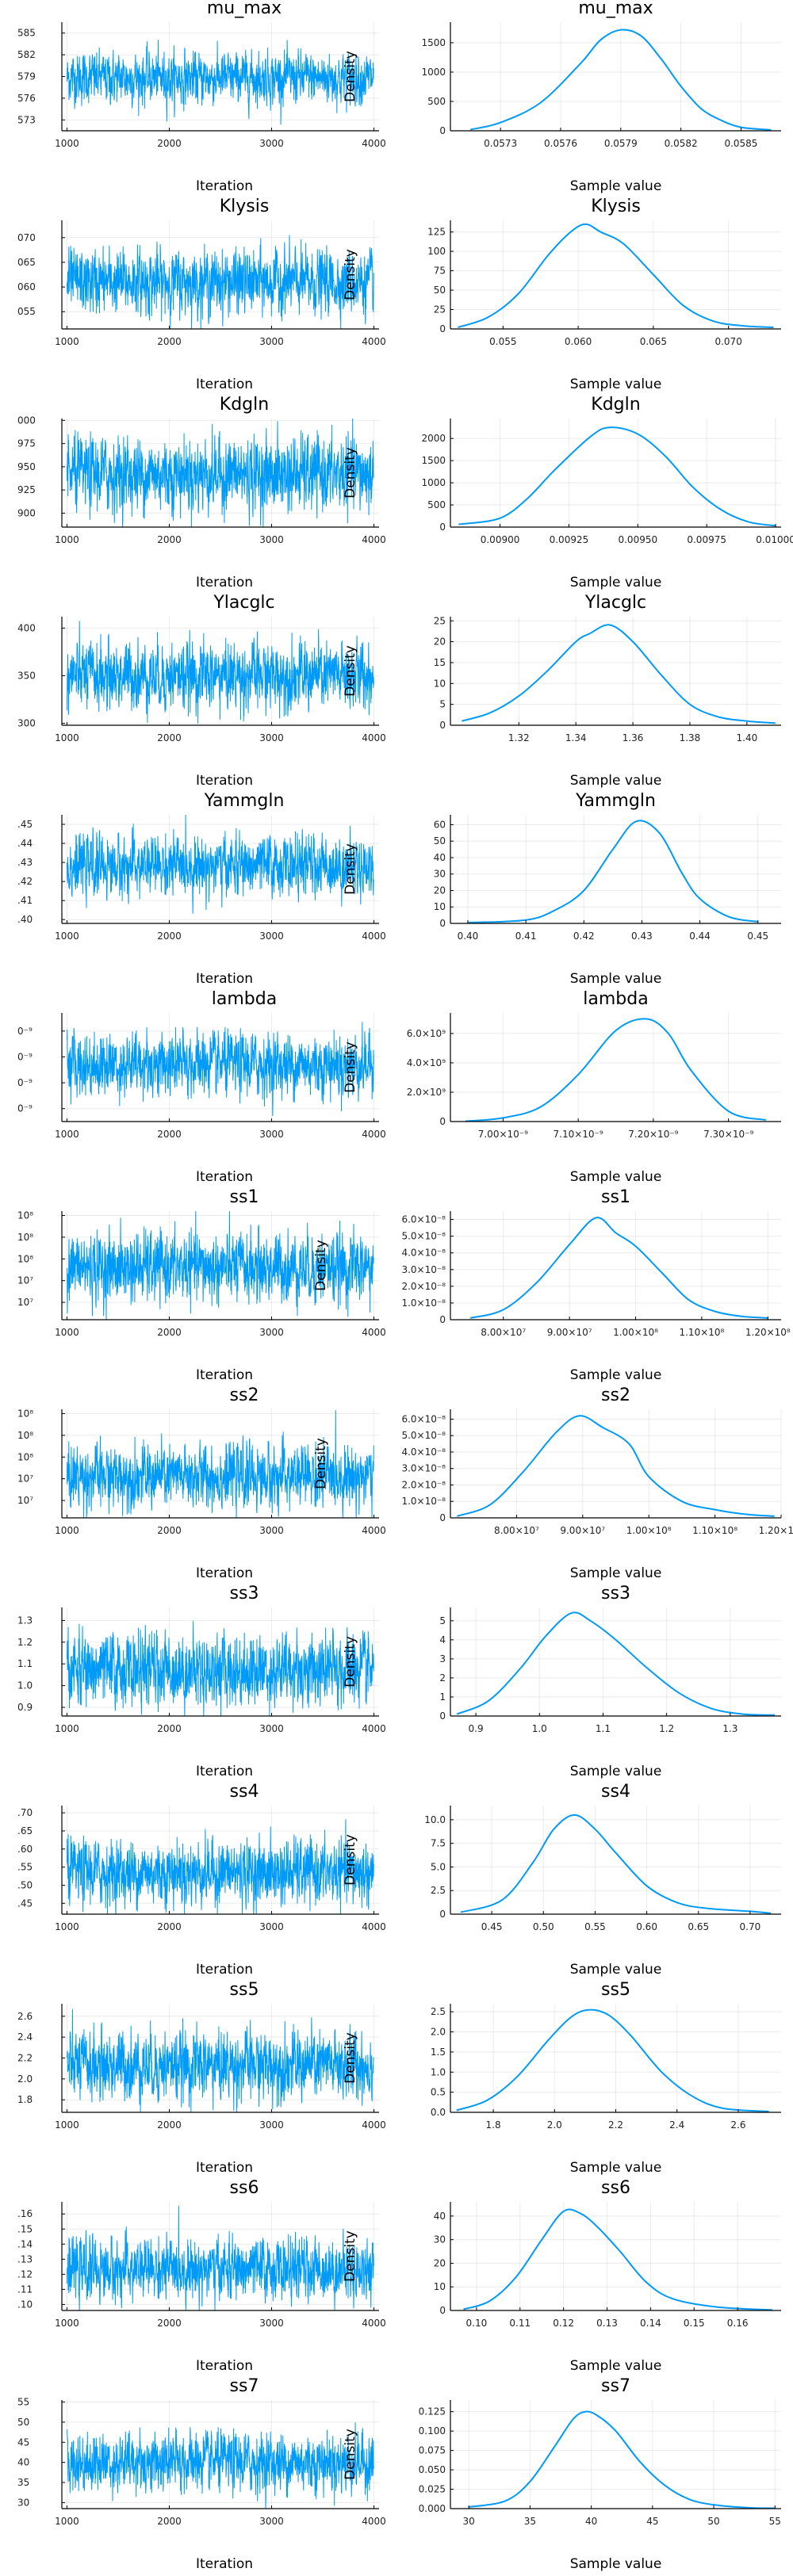 The height and width of the screenshot is (2576, 793). Describe the element at coordinates (26, 443) in the screenshot. I see `y-tick-label: 975` at that location.